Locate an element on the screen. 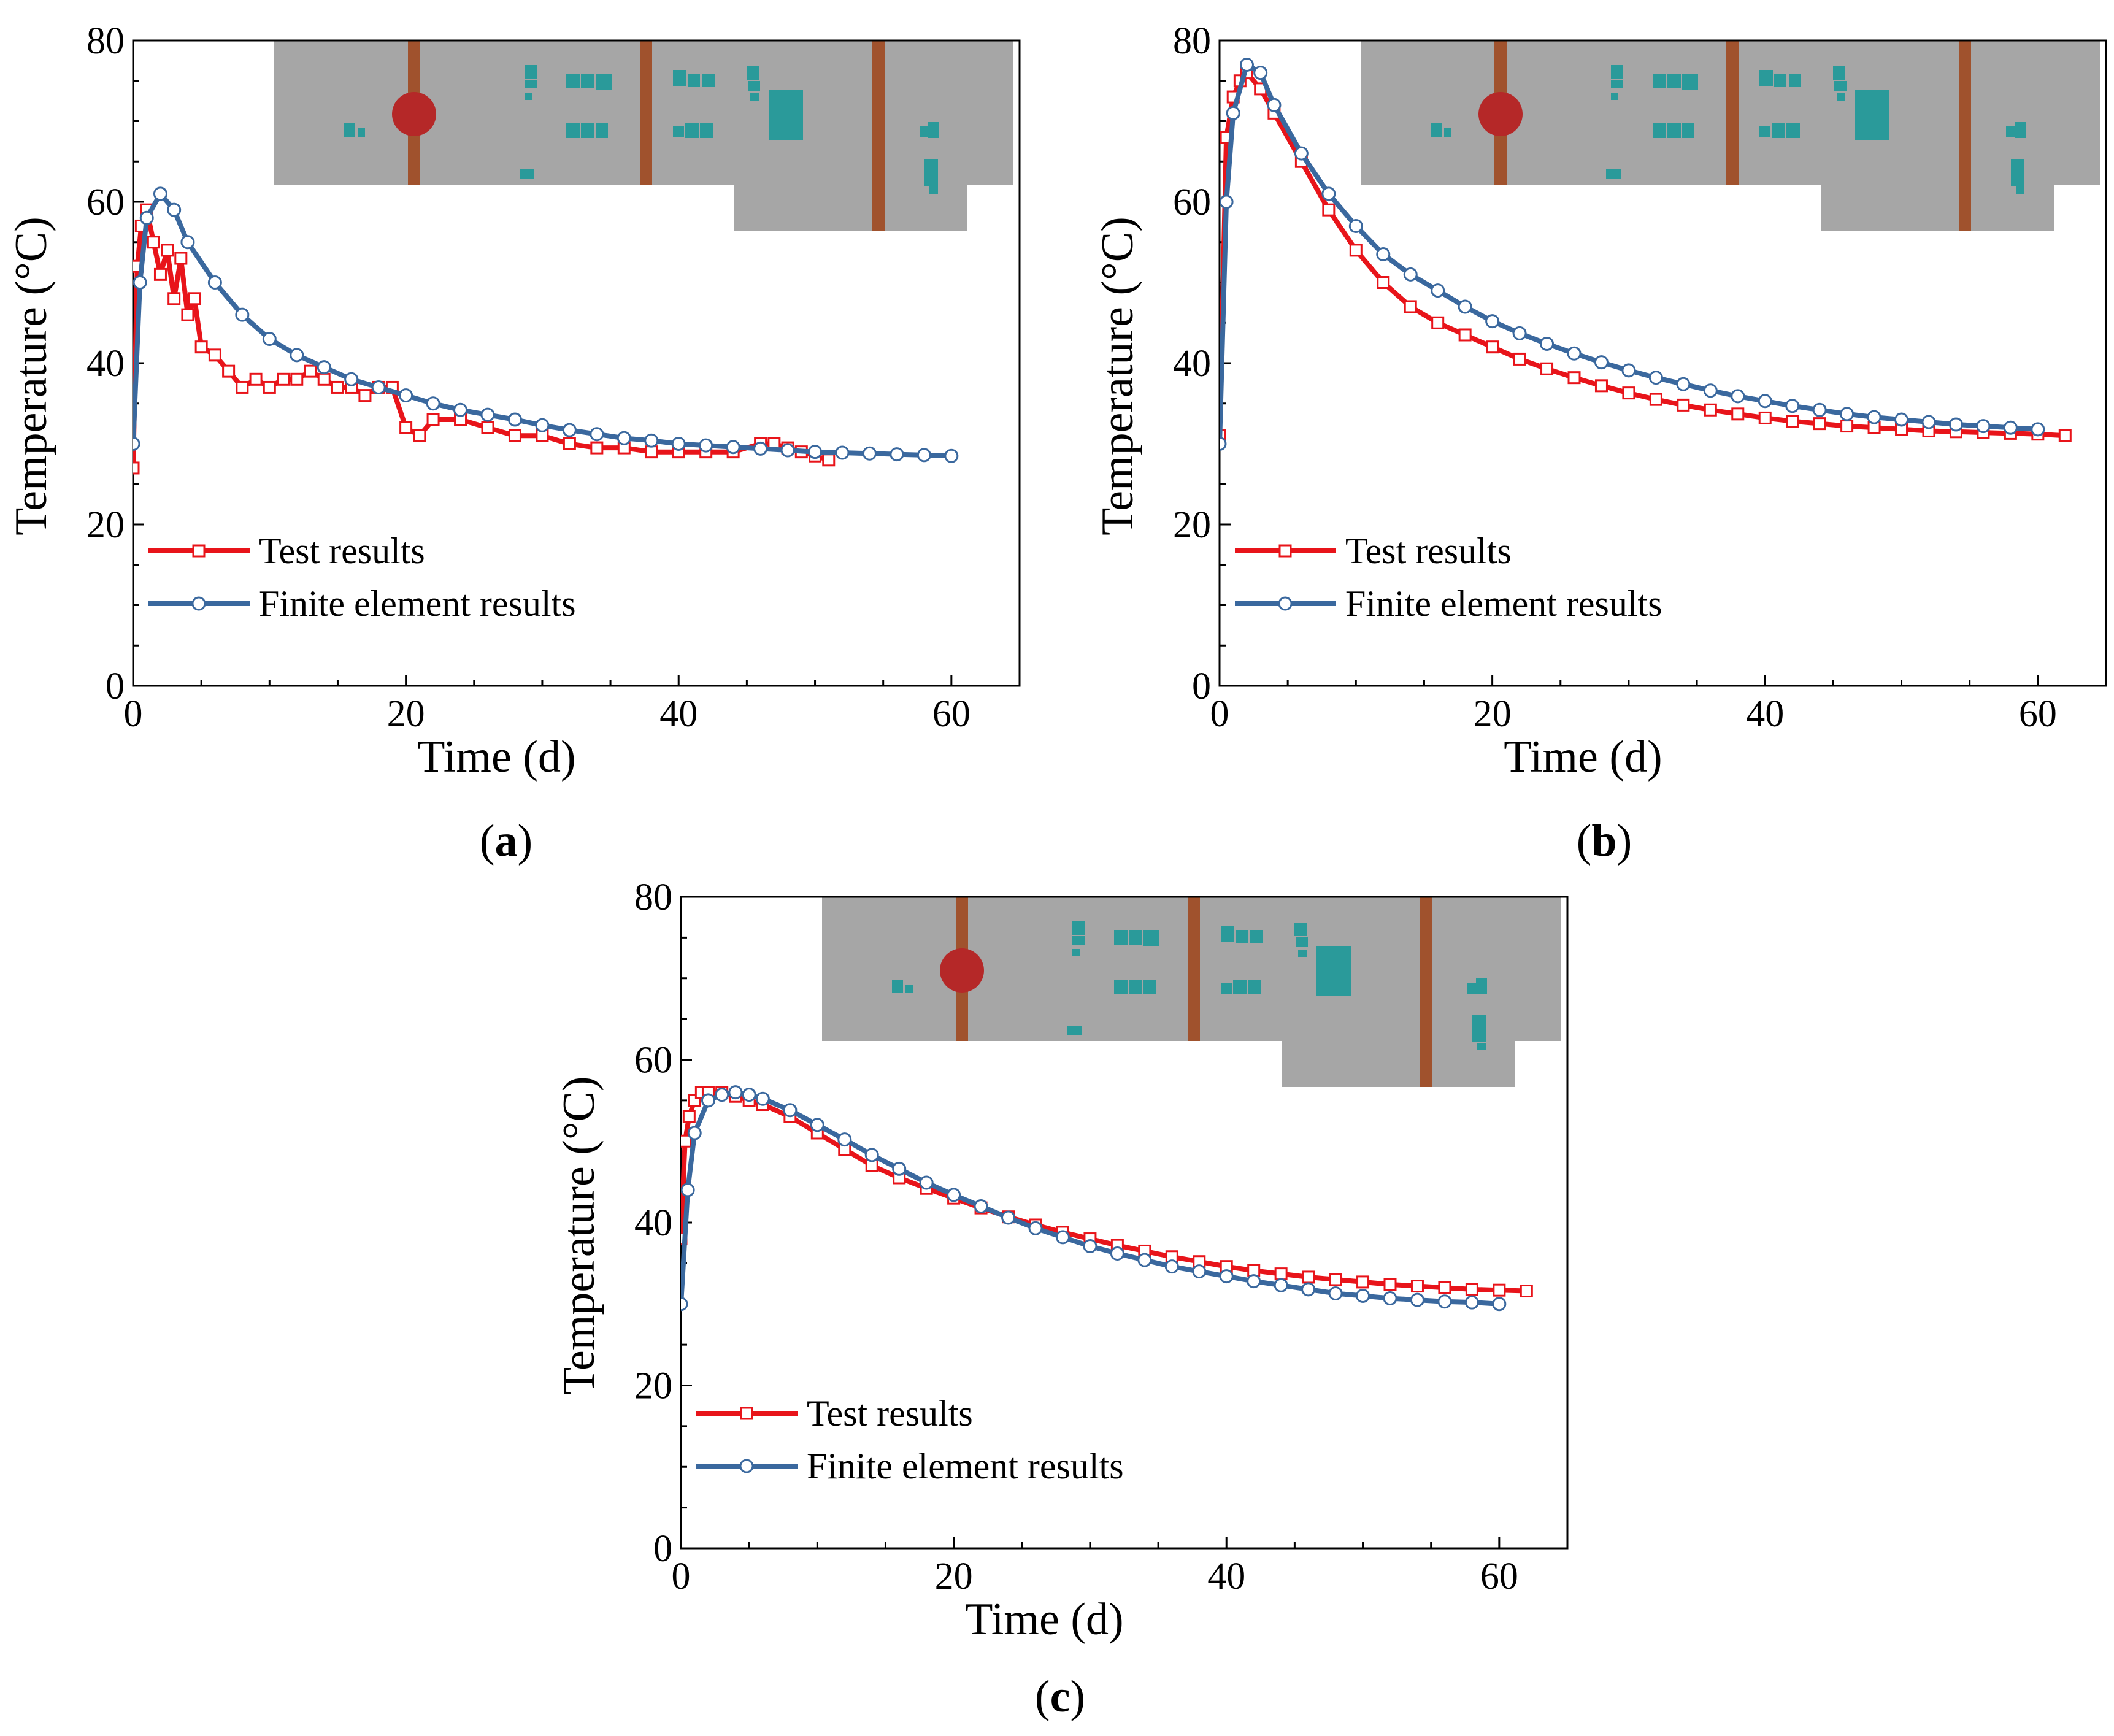 The image size is (2114, 1736). y-tick-label: 80 is located at coordinates (1192, 41).